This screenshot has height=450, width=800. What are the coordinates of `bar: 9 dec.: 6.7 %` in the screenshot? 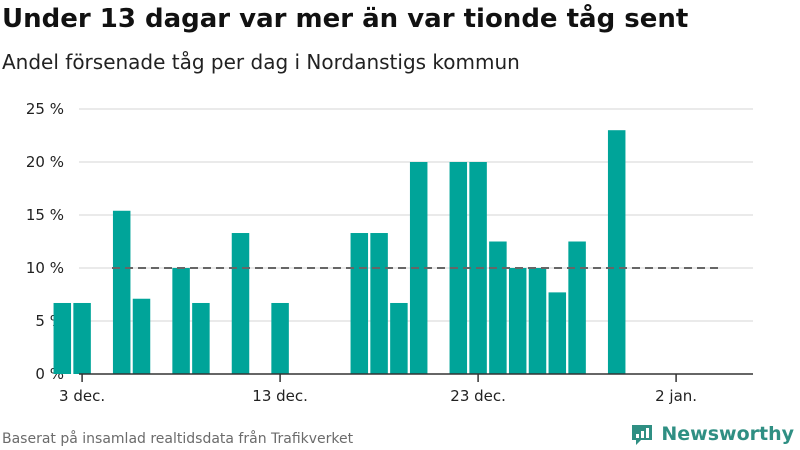 It's located at (201, 338).